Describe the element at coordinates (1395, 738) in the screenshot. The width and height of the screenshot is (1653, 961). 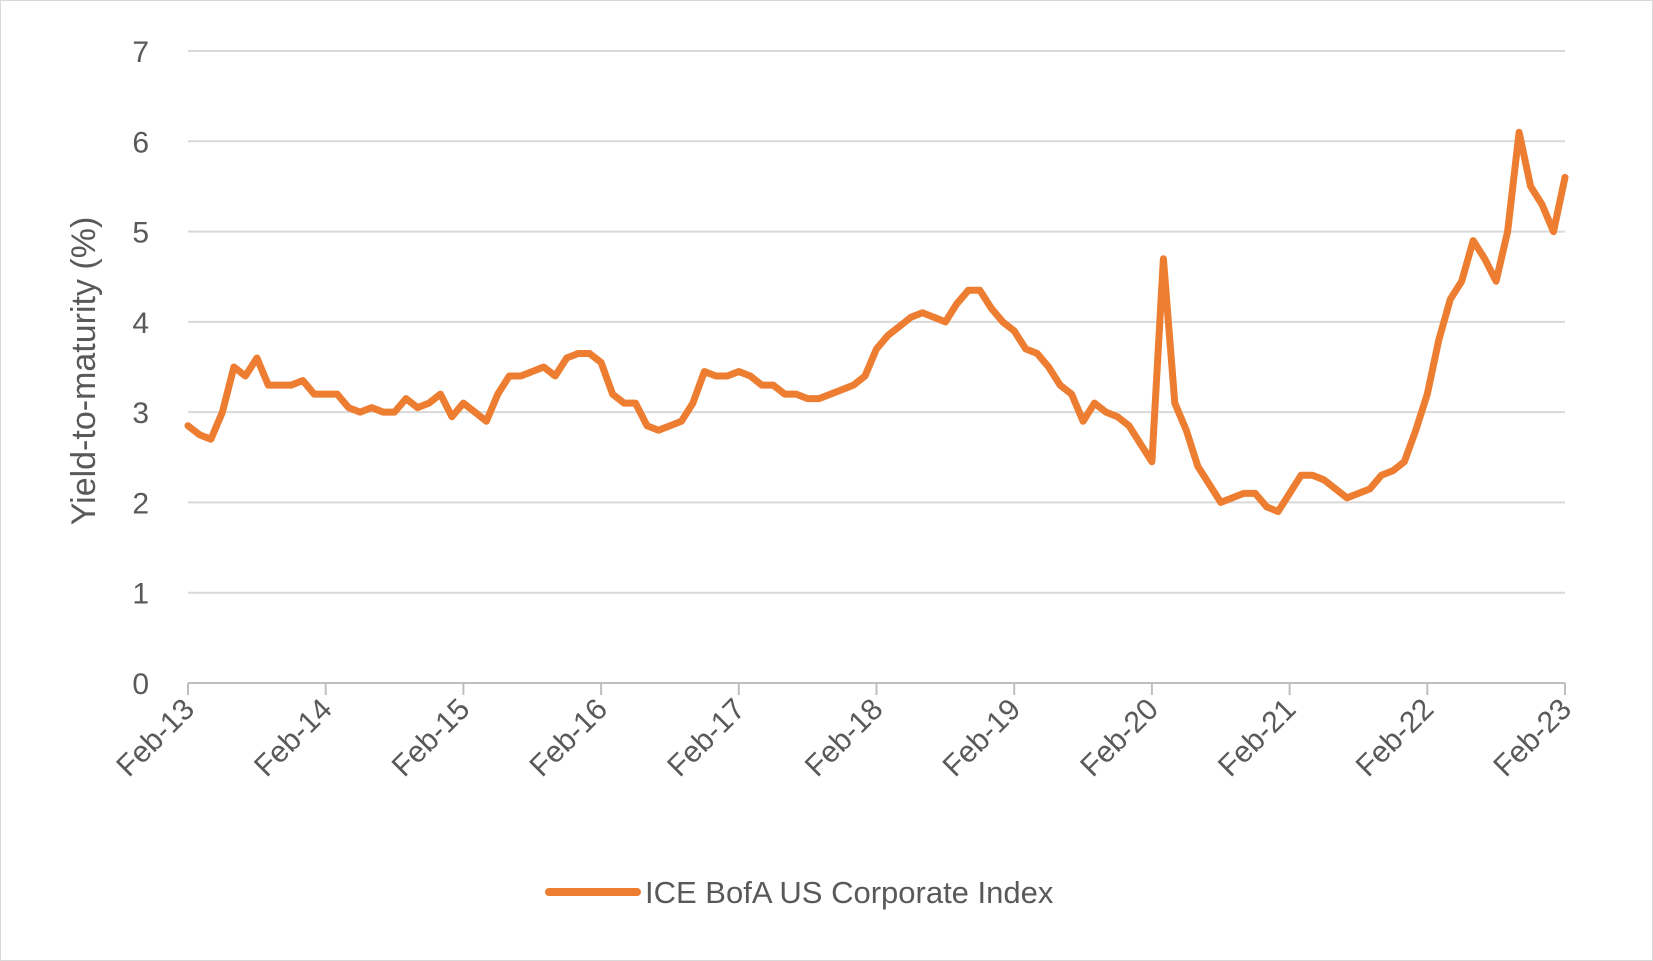
I see `x-tick-label: Feb-22` at that location.